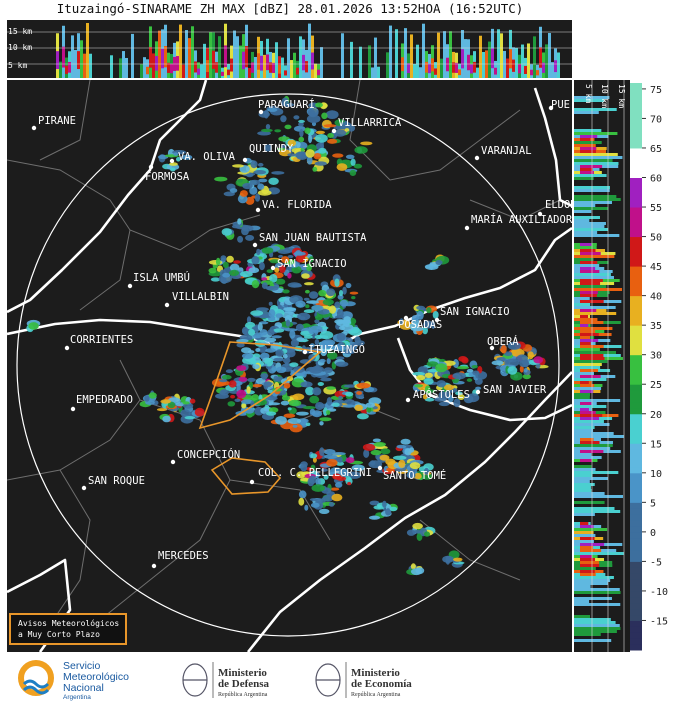 This screenshot has width=700, height=706. I want to click on height-label: 15 km, so click(621, 96).